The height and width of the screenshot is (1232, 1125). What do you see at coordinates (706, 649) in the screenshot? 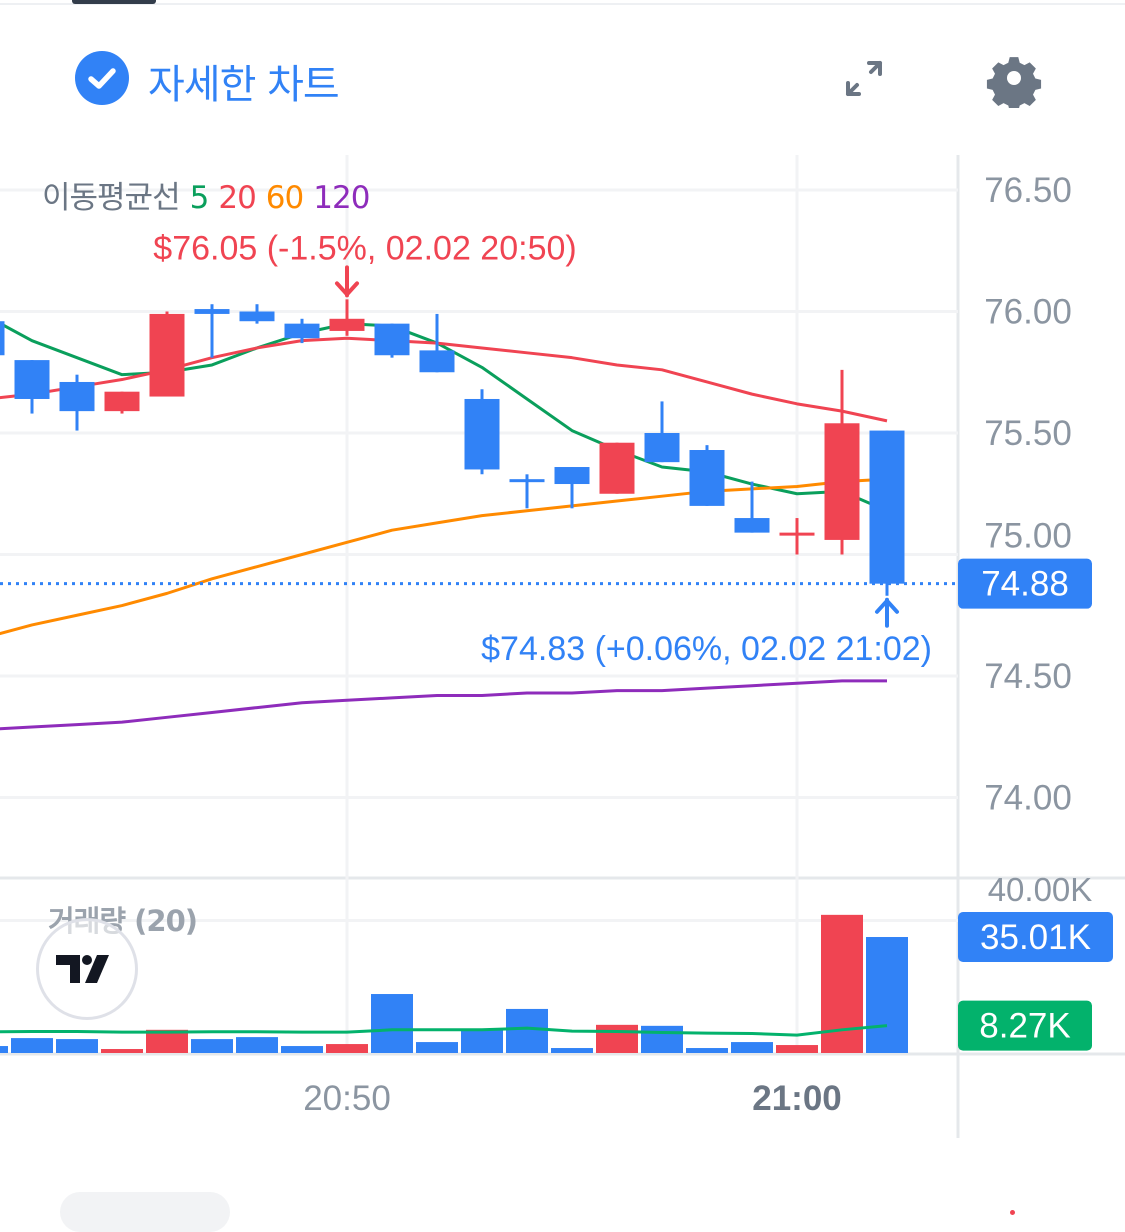
I see `low-price-annotation: $74.83 (+0.06%, 02.02 21:02)` at bounding box center [706, 649].